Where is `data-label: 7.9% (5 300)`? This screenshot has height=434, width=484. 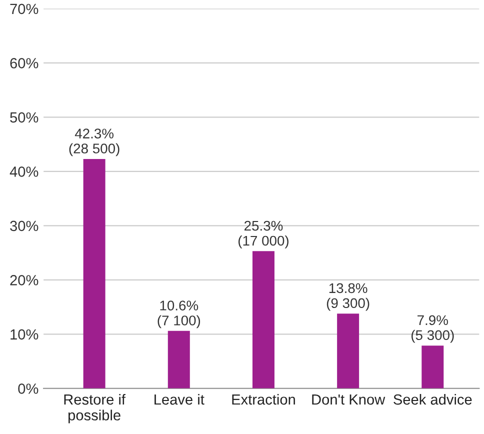 data-label: 7.9% (5 300) is located at coordinates (433, 329).